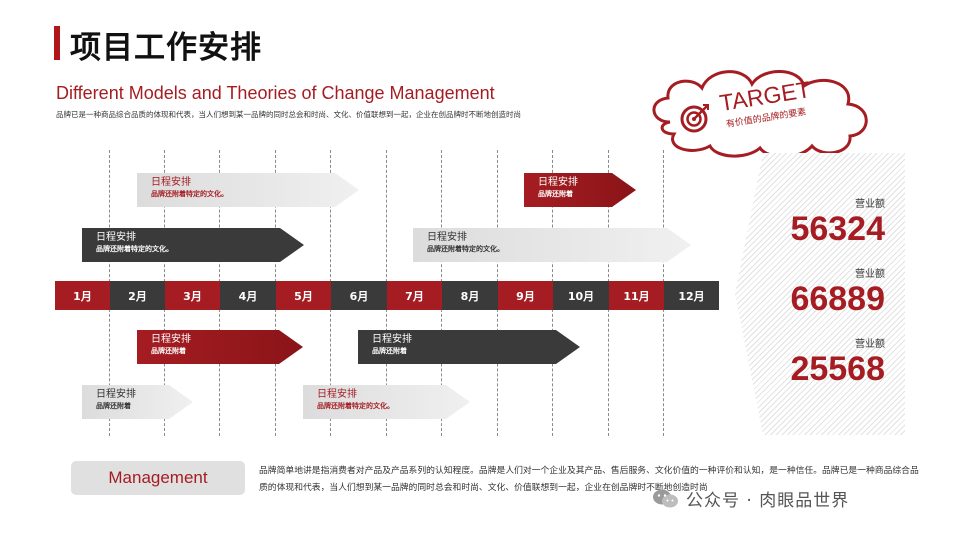 Image resolution: width=960 pixels, height=540 pixels. Describe the element at coordinates (837, 369) in the screenshot. I see `stat-value: 25568` at that location.